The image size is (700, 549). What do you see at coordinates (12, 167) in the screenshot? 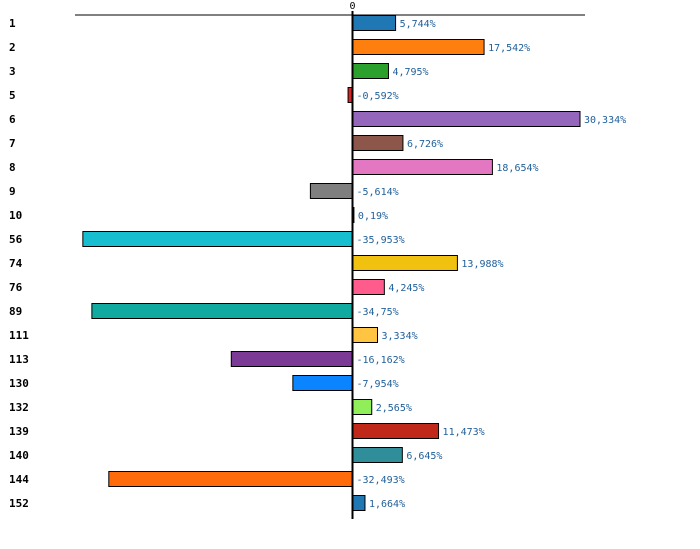
I see `category-label-8: 8` at bounding box center [12, 167].